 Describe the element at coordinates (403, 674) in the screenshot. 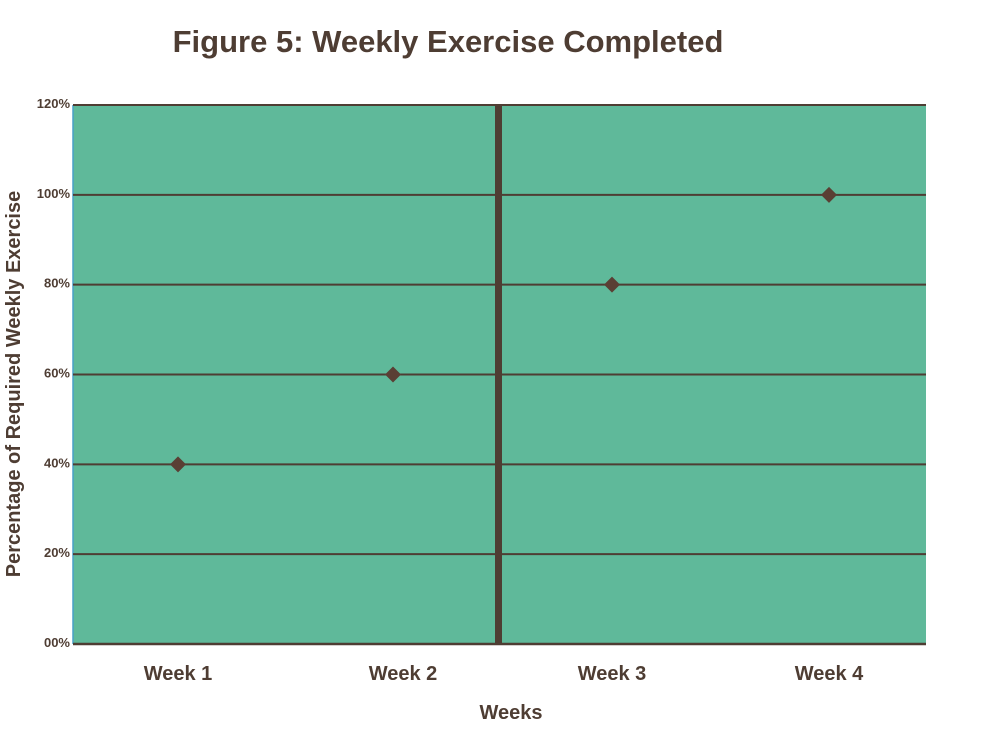

I see `x-tick-label: Week 2` at that location.